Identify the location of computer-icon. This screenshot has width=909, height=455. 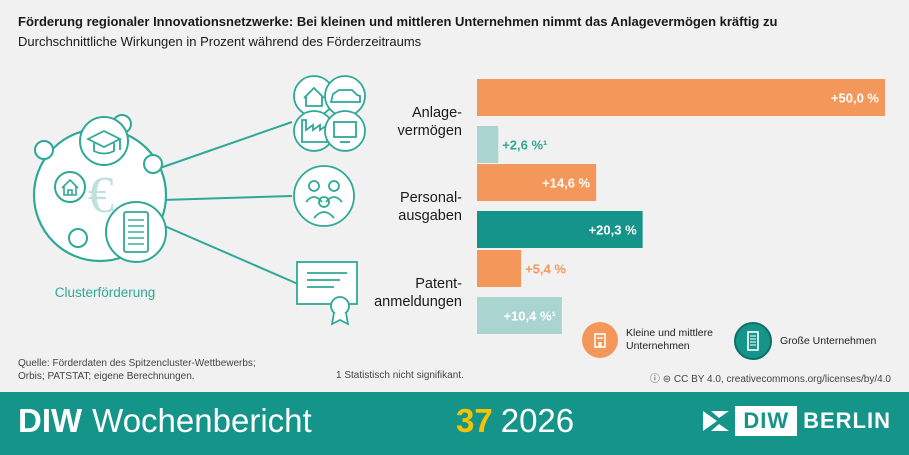
(345, 129).